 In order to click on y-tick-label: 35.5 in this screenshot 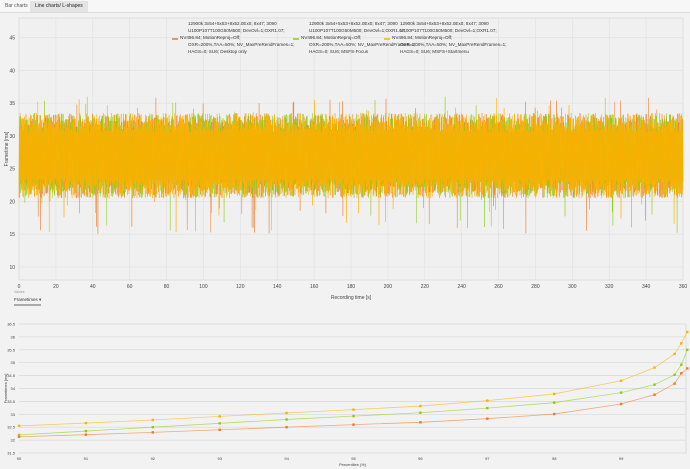, I will do `click(11, 349)`.